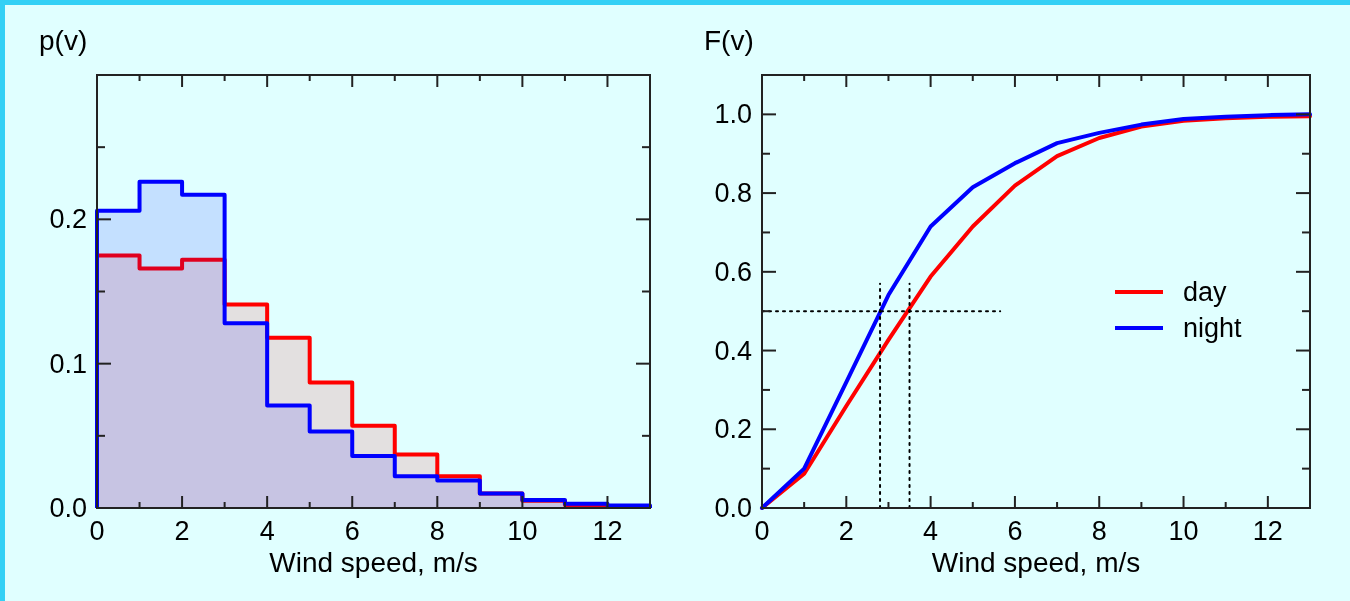 This screenshot has height=601, width=1350. I want to click on legend-label: night, so click(1213, 328).